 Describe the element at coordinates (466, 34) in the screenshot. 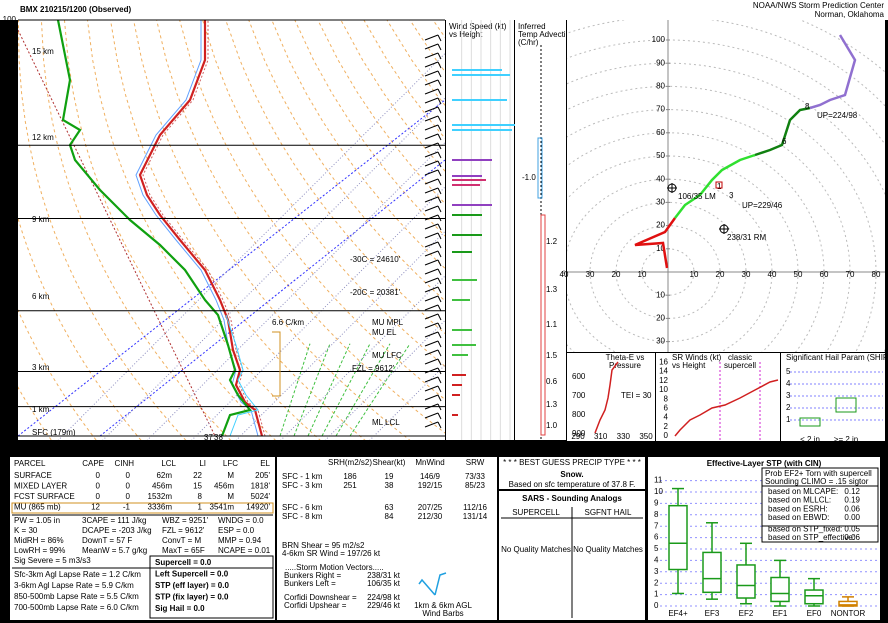

I see `wind-title: vs Height` at that location.